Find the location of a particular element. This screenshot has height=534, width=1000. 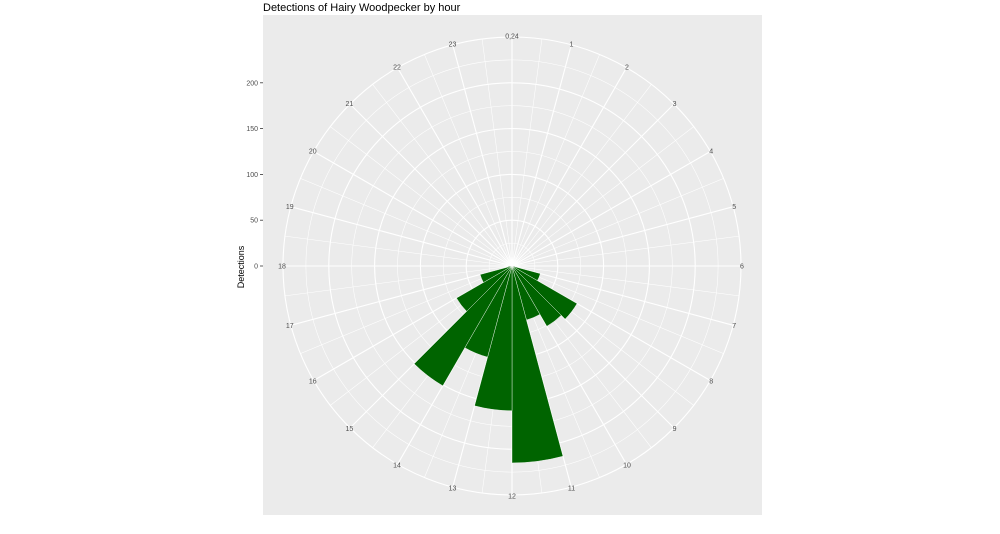

y-tick-label: 100 is located at coordinates (252, 175).